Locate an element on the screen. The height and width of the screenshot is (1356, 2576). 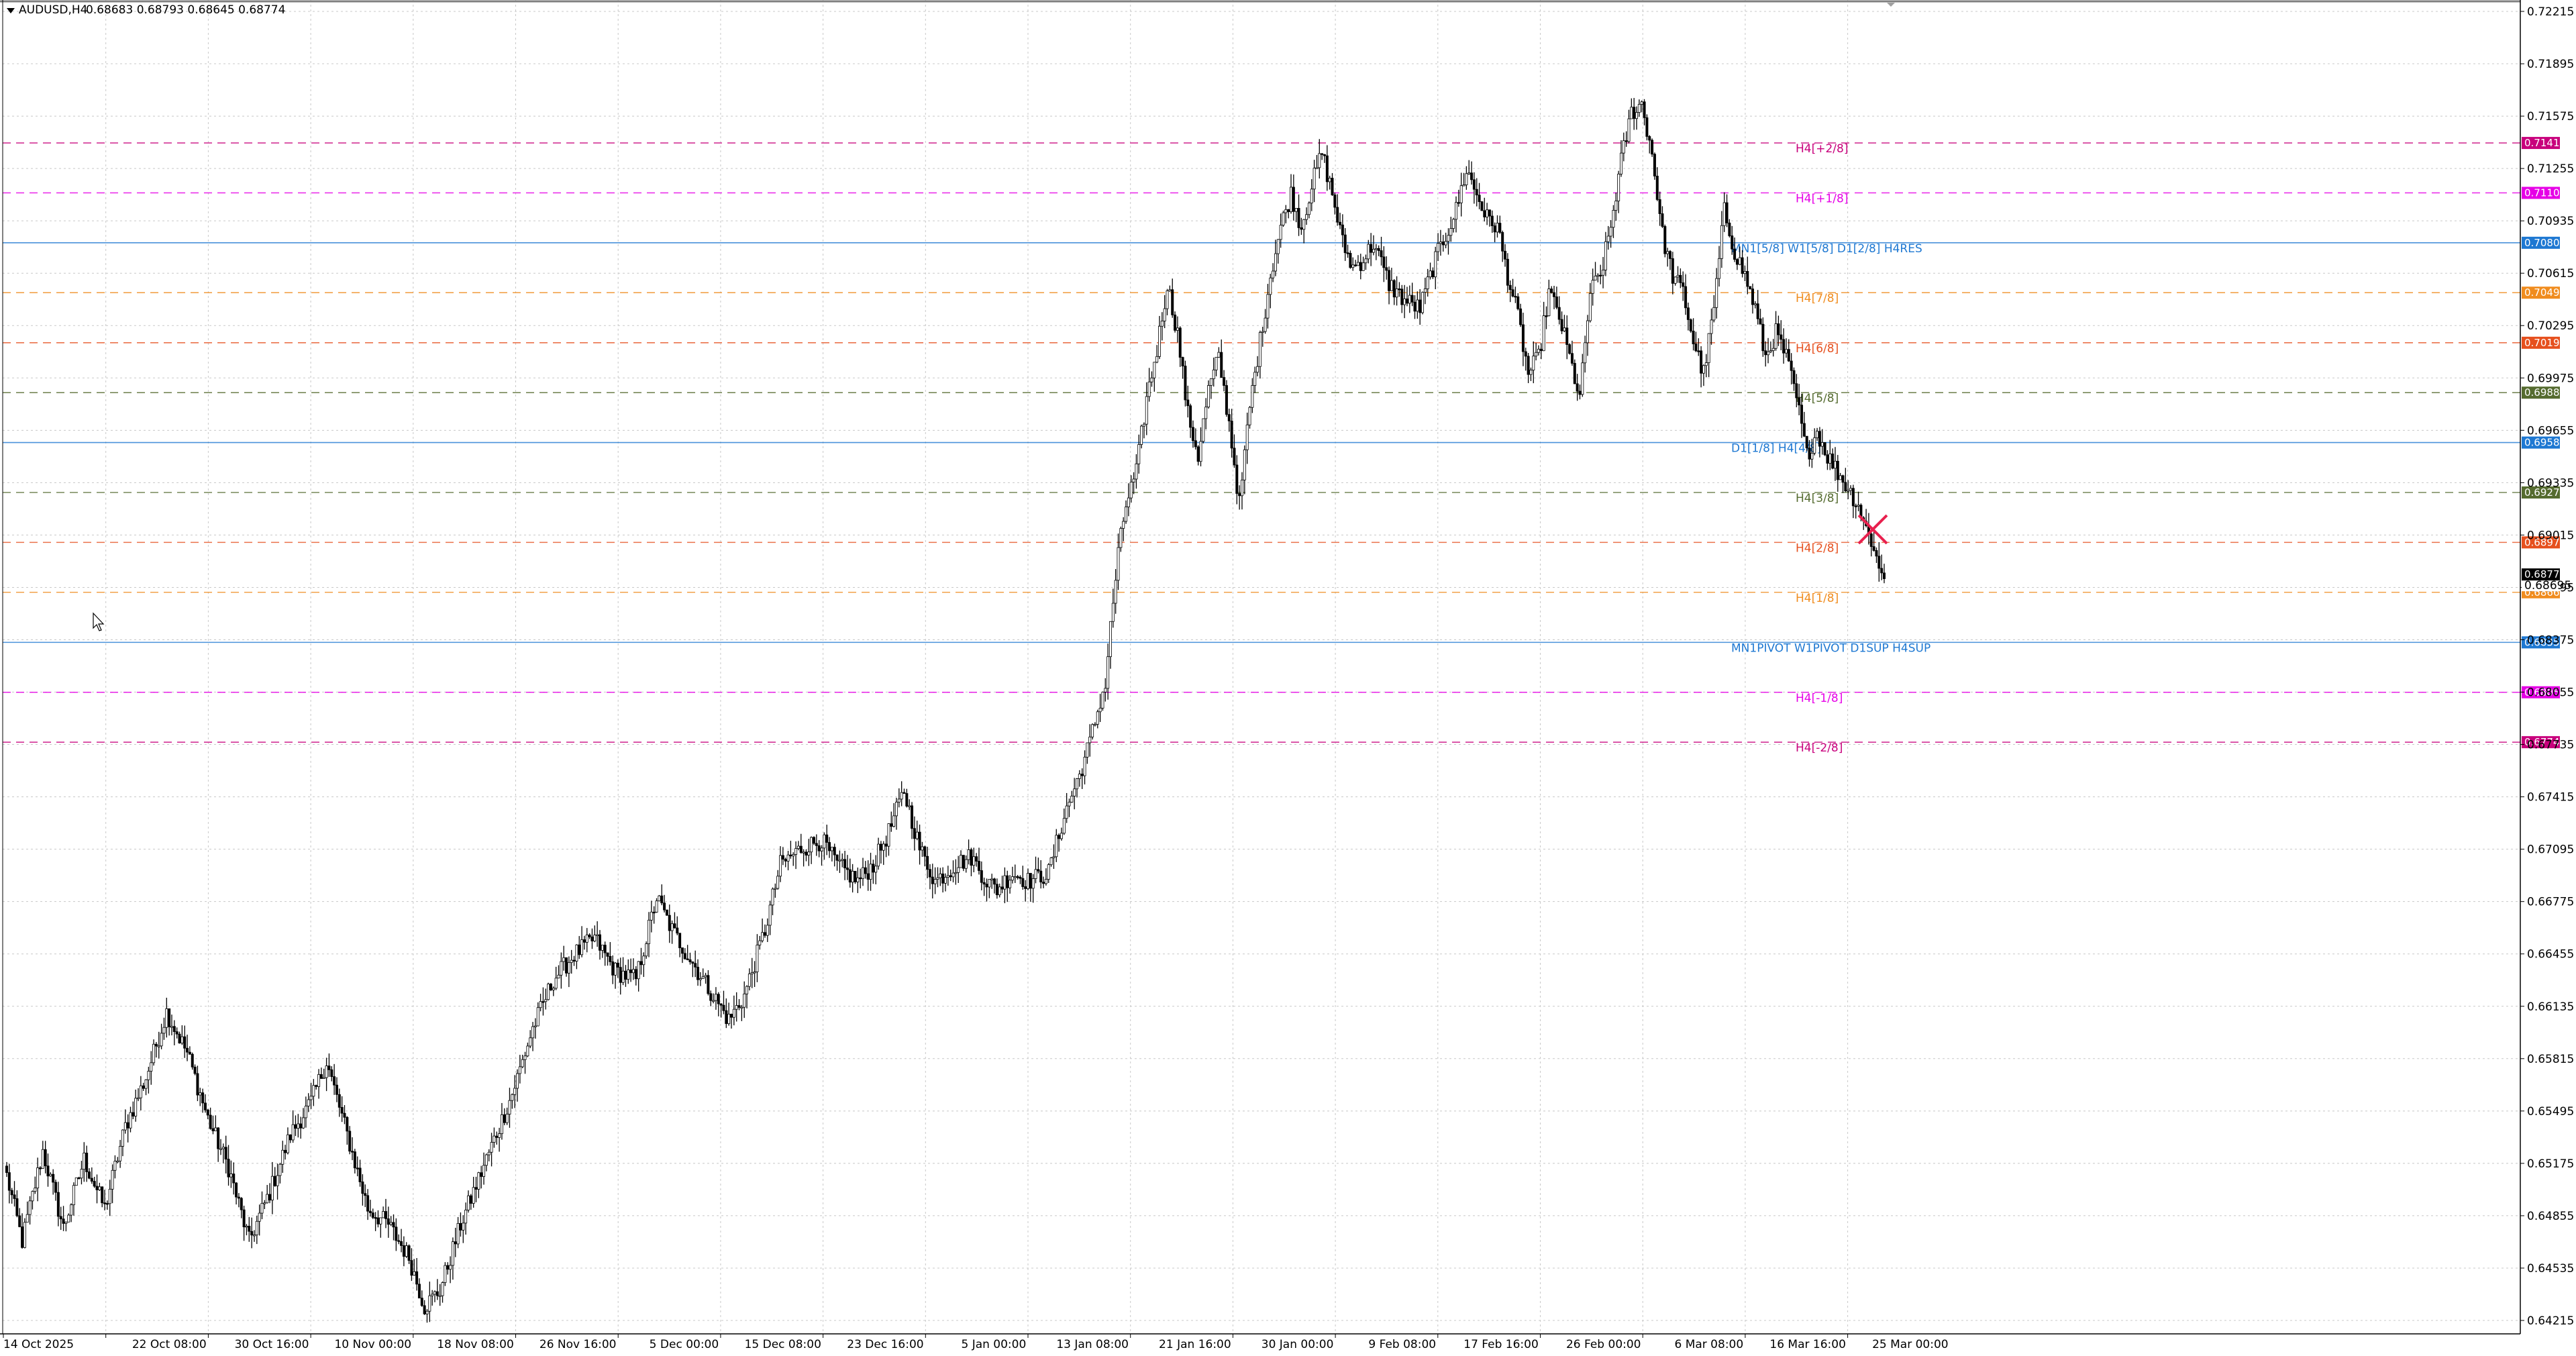
chart-shift-marker-icon is located at coordinates (1891, 5).